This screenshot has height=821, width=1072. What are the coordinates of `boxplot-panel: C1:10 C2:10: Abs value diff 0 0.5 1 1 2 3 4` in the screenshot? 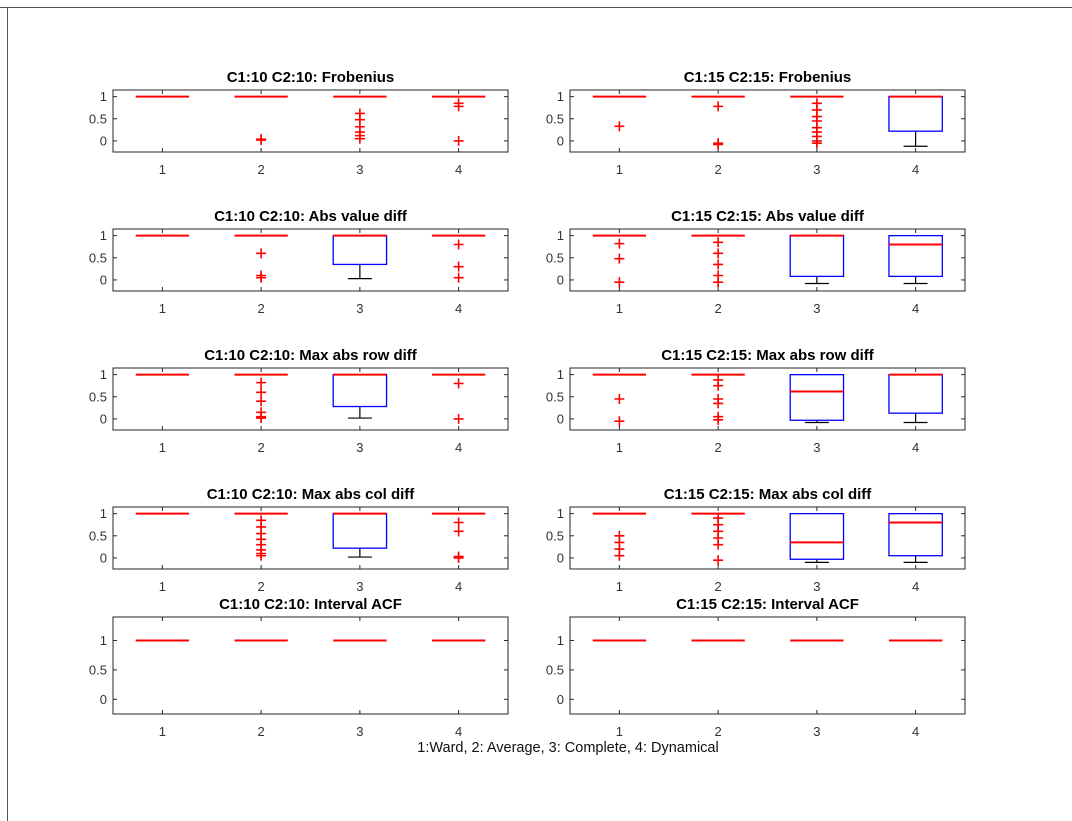 It's located at (299, 262).